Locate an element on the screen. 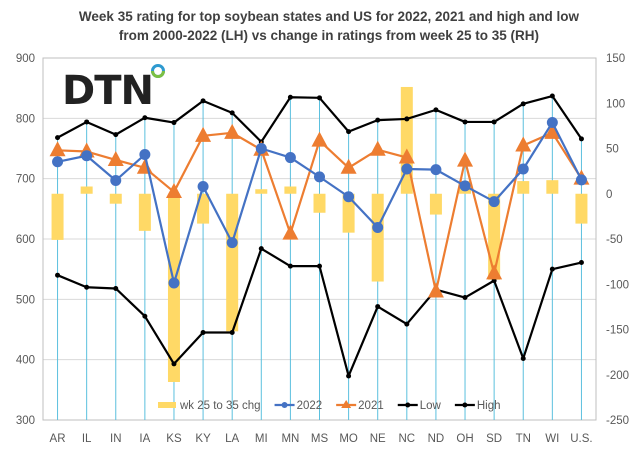  bar-U.S. is located at coordinates (581, 208).